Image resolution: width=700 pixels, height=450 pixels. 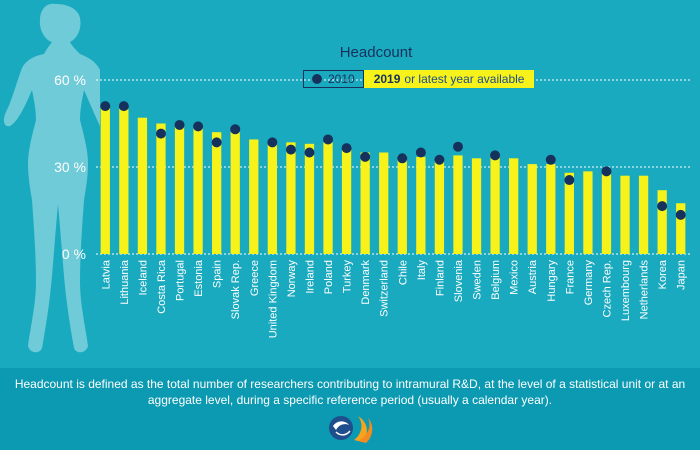 What do you see at coordinates (589, 283) in the screenshot?
I see `x-tick-label: Germany` at bounding box center [589, 283].